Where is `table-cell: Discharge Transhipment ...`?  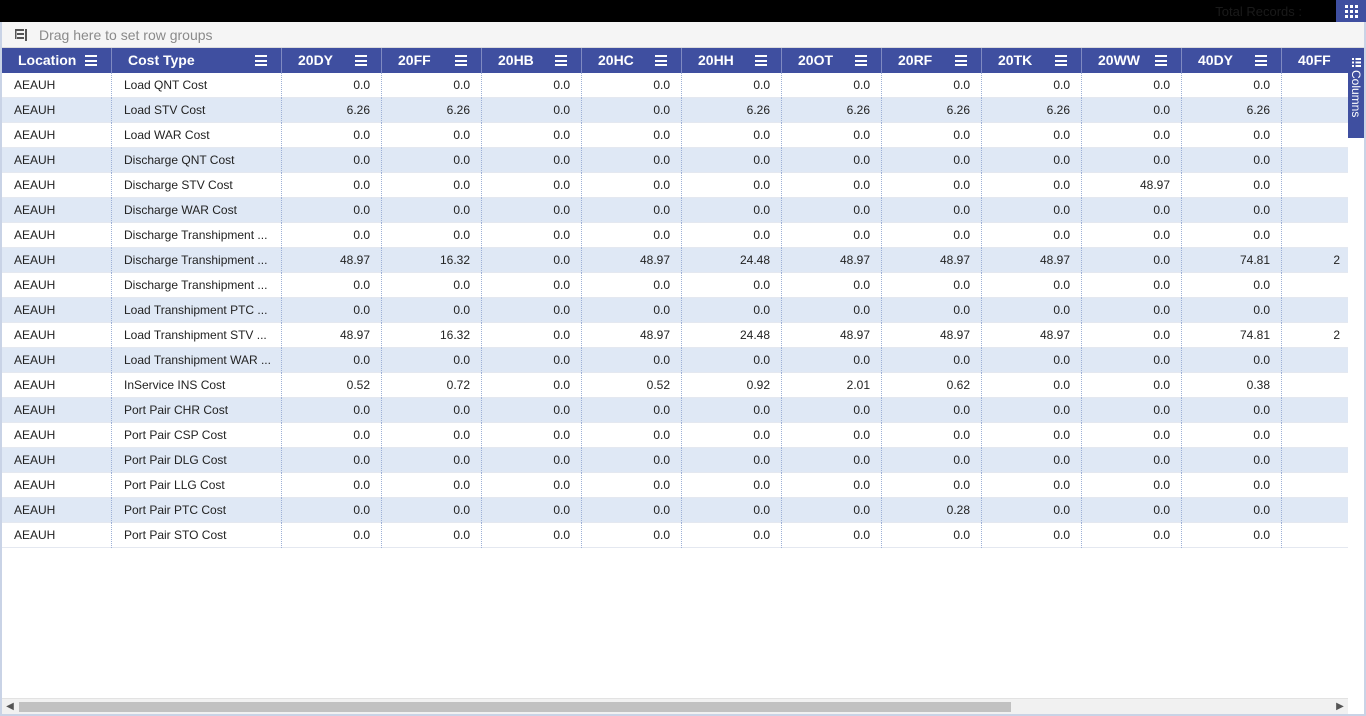
table-cell: Discharge Transhipment ... is located at coordinates (197, 260).